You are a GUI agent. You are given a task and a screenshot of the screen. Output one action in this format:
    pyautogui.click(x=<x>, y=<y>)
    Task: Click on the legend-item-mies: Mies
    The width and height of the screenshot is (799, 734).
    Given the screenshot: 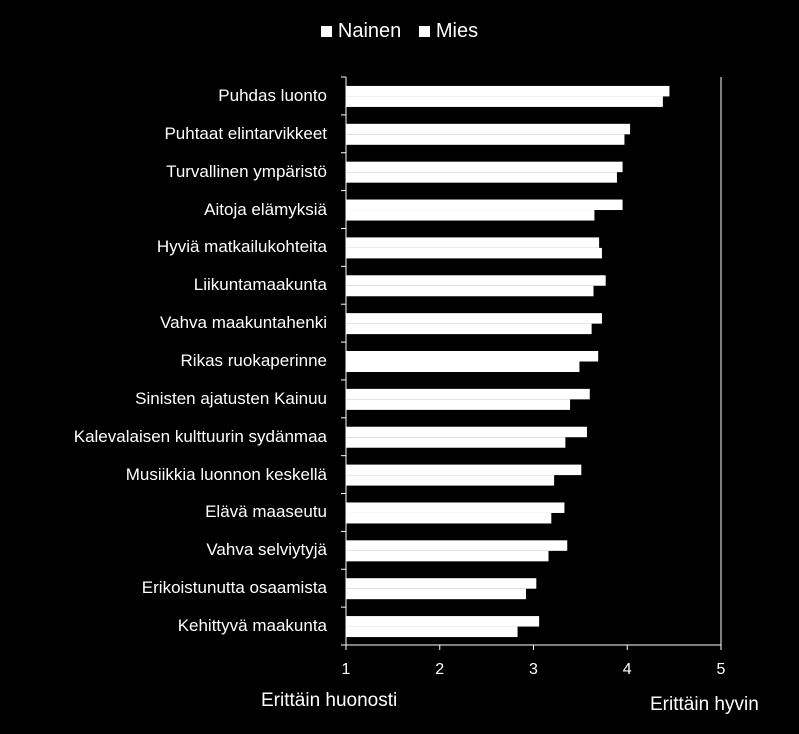 What is the action you would take?
    pyautogui.click(x=448, y=31)
    